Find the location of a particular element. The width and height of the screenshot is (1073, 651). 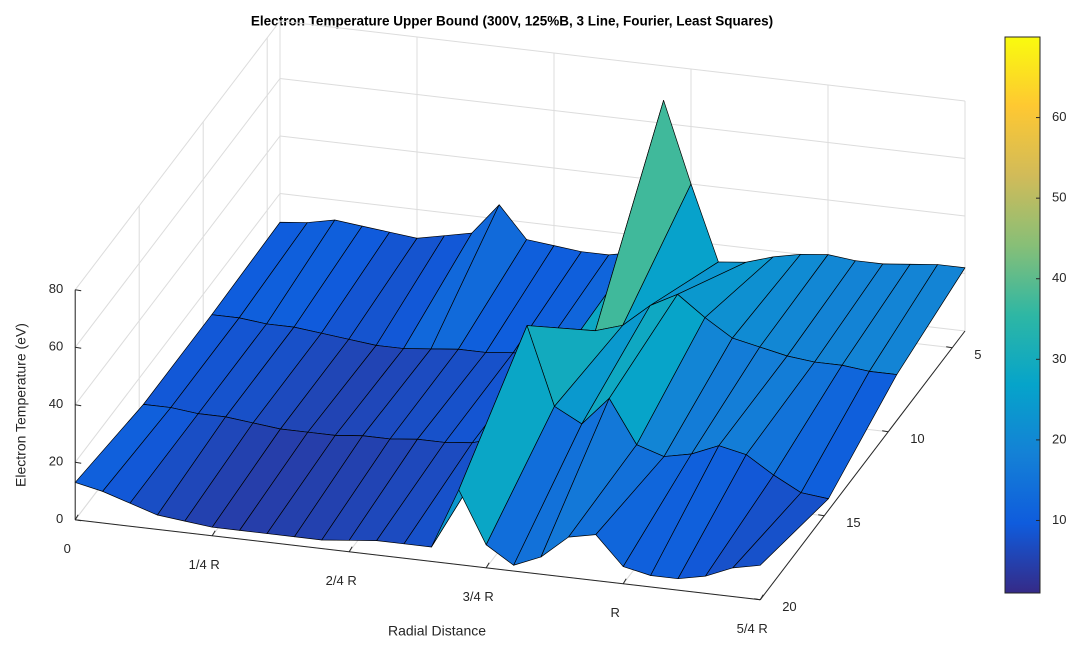

x-tick-label: 1/4 R is located at coordinates (204, 564).